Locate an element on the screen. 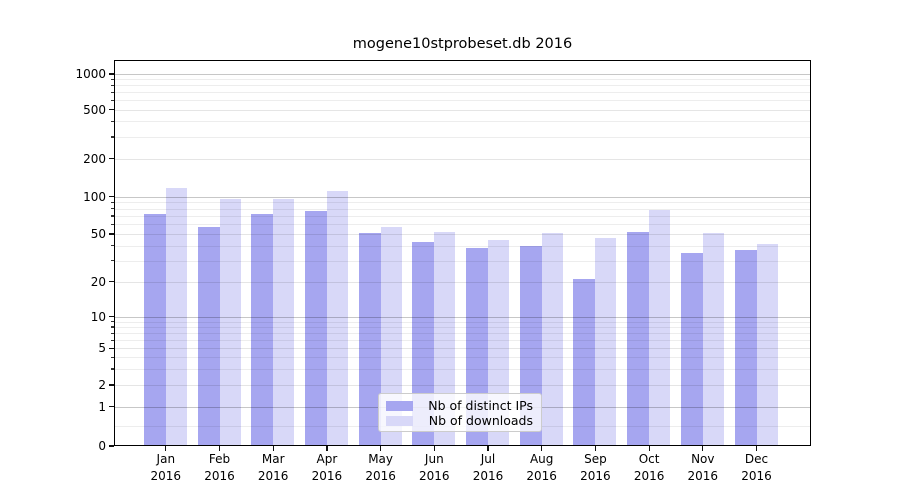 The height and width of the screenshot is (500, 900). x-tick-label-jan-2016: Jan 2016 is located at coordinates (166, 467).